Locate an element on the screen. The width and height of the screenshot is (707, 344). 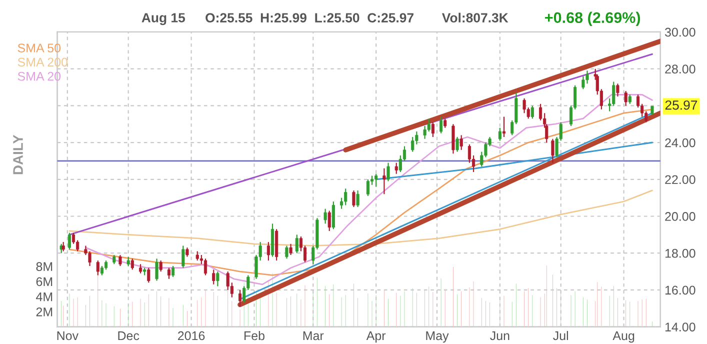
y-tick-label: 24.00 is located at coordinates (680, 143).